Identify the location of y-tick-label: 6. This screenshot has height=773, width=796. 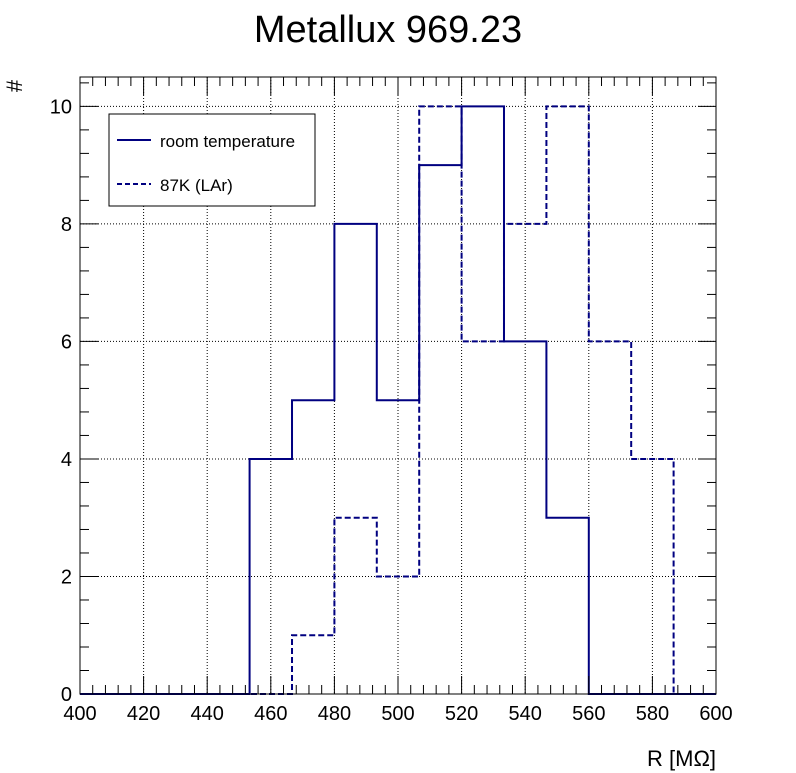
(66, 342).